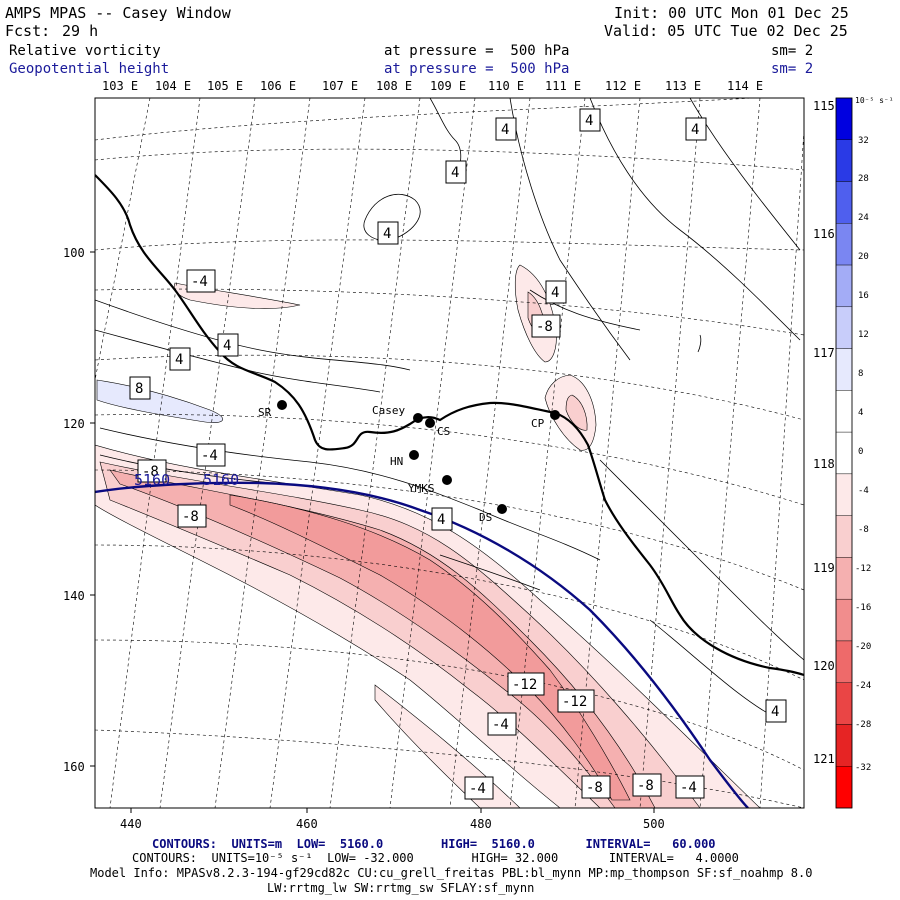 The width and height of the screenshot is (900, 900). What do you see at coordinates (623, 86) in the screenshot?
I see `top-lon-label: 112 E` at bounding box center [623, 86].